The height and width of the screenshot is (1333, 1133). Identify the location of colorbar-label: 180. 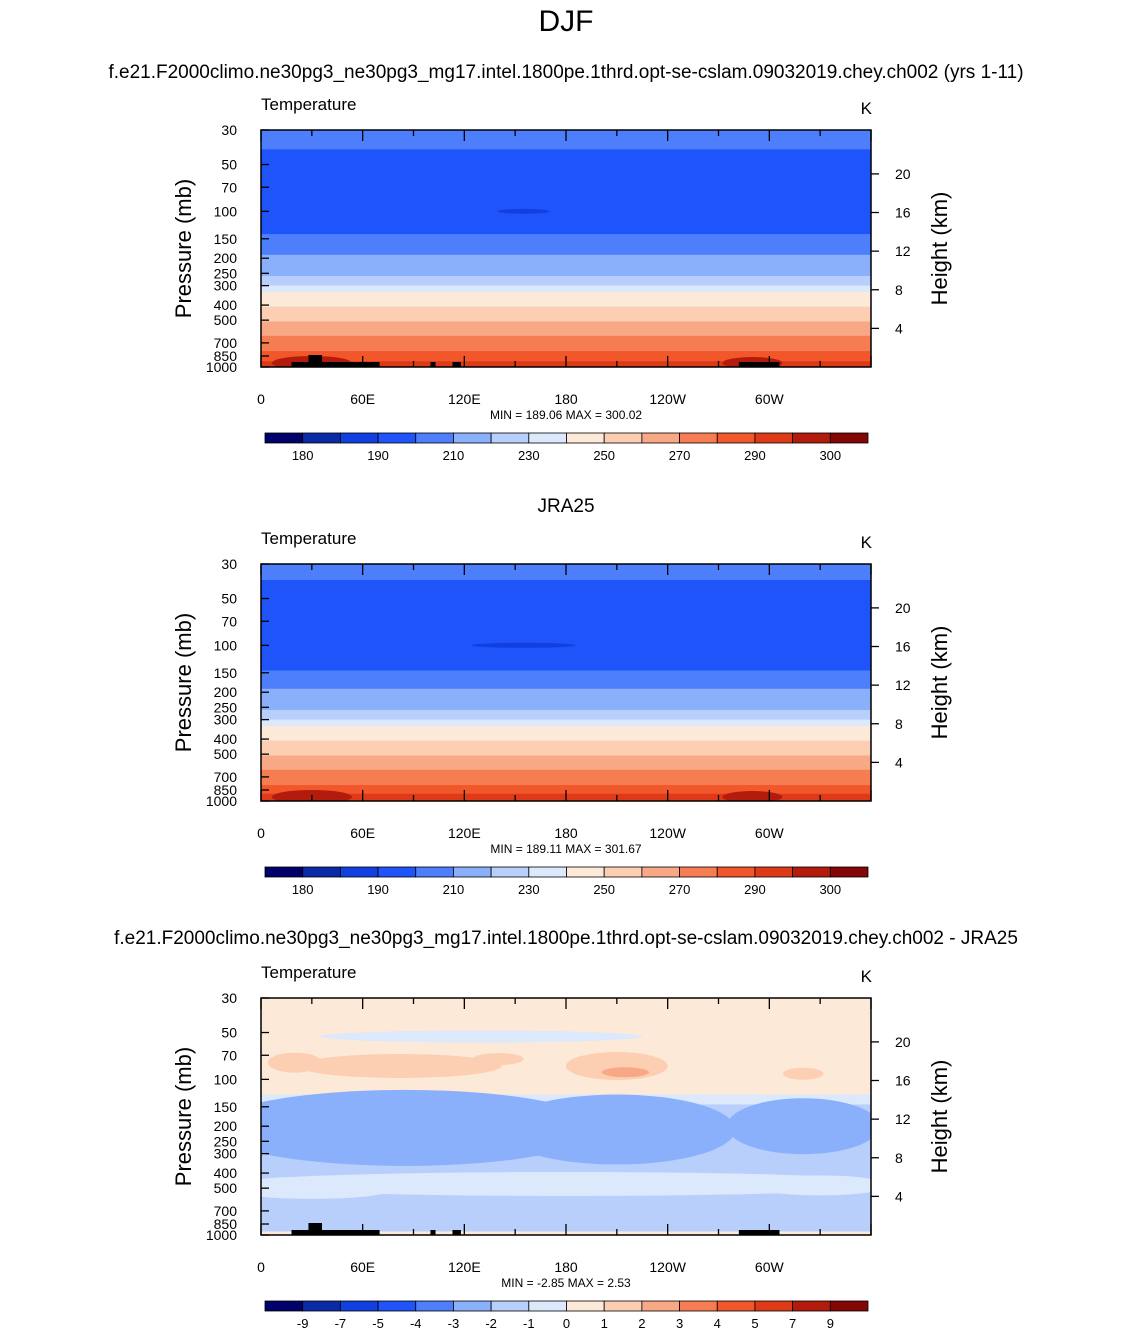
(303, 455).